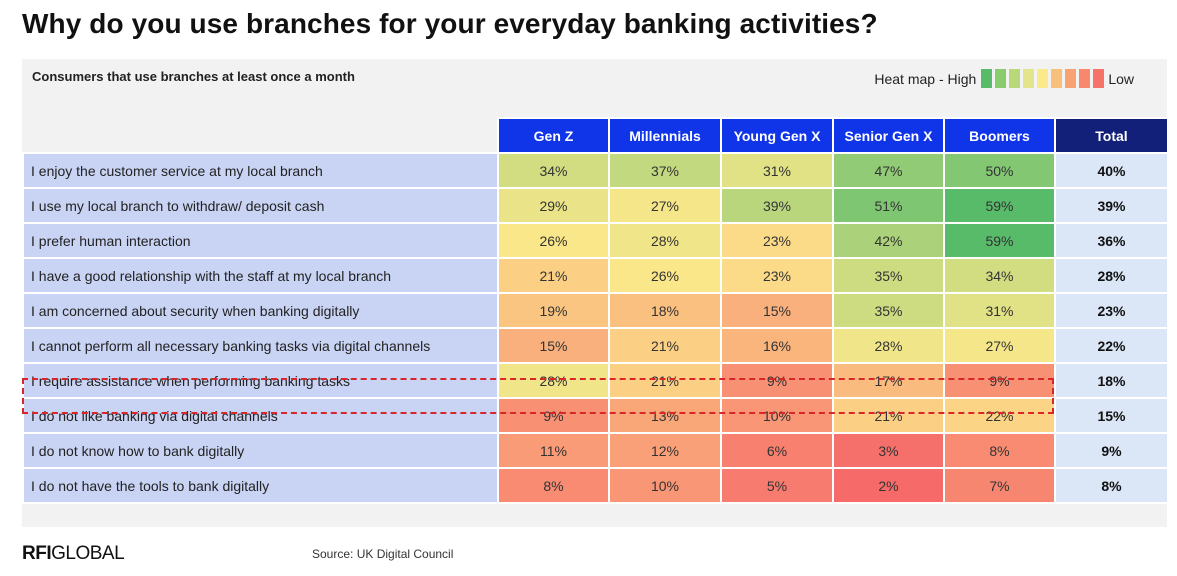 The width and height of the screenshot is (1177, 576). Describe the element at coordinates (999, 135) in the screenshot. I see `column-header: Boomers` at that location.